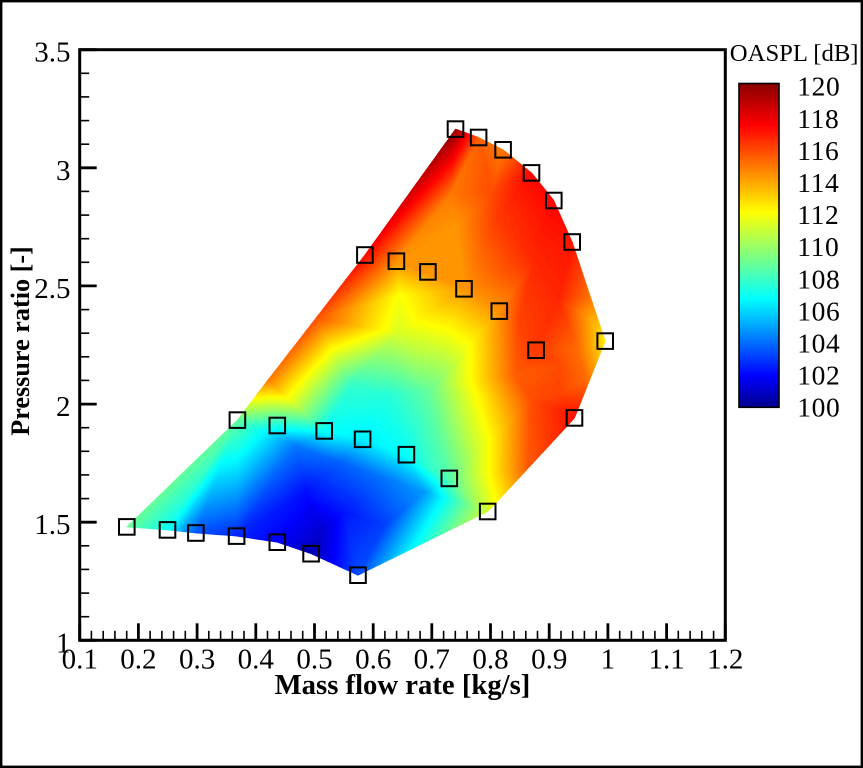 The height and width of the screenshot is (768, 863). I want to click on svg-text: 2.5, so click(52, 289).